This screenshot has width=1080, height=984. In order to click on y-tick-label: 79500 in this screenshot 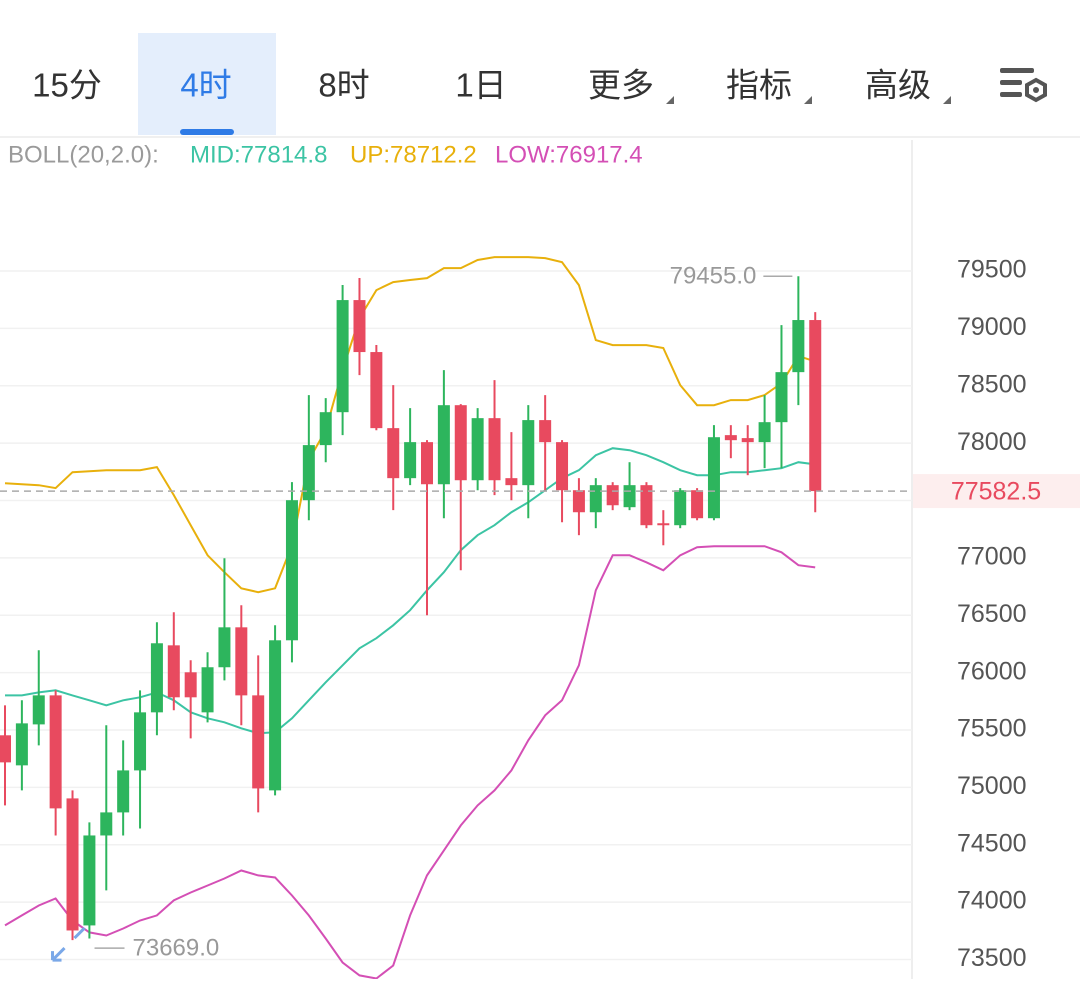, I will do `click(992, 270)`.